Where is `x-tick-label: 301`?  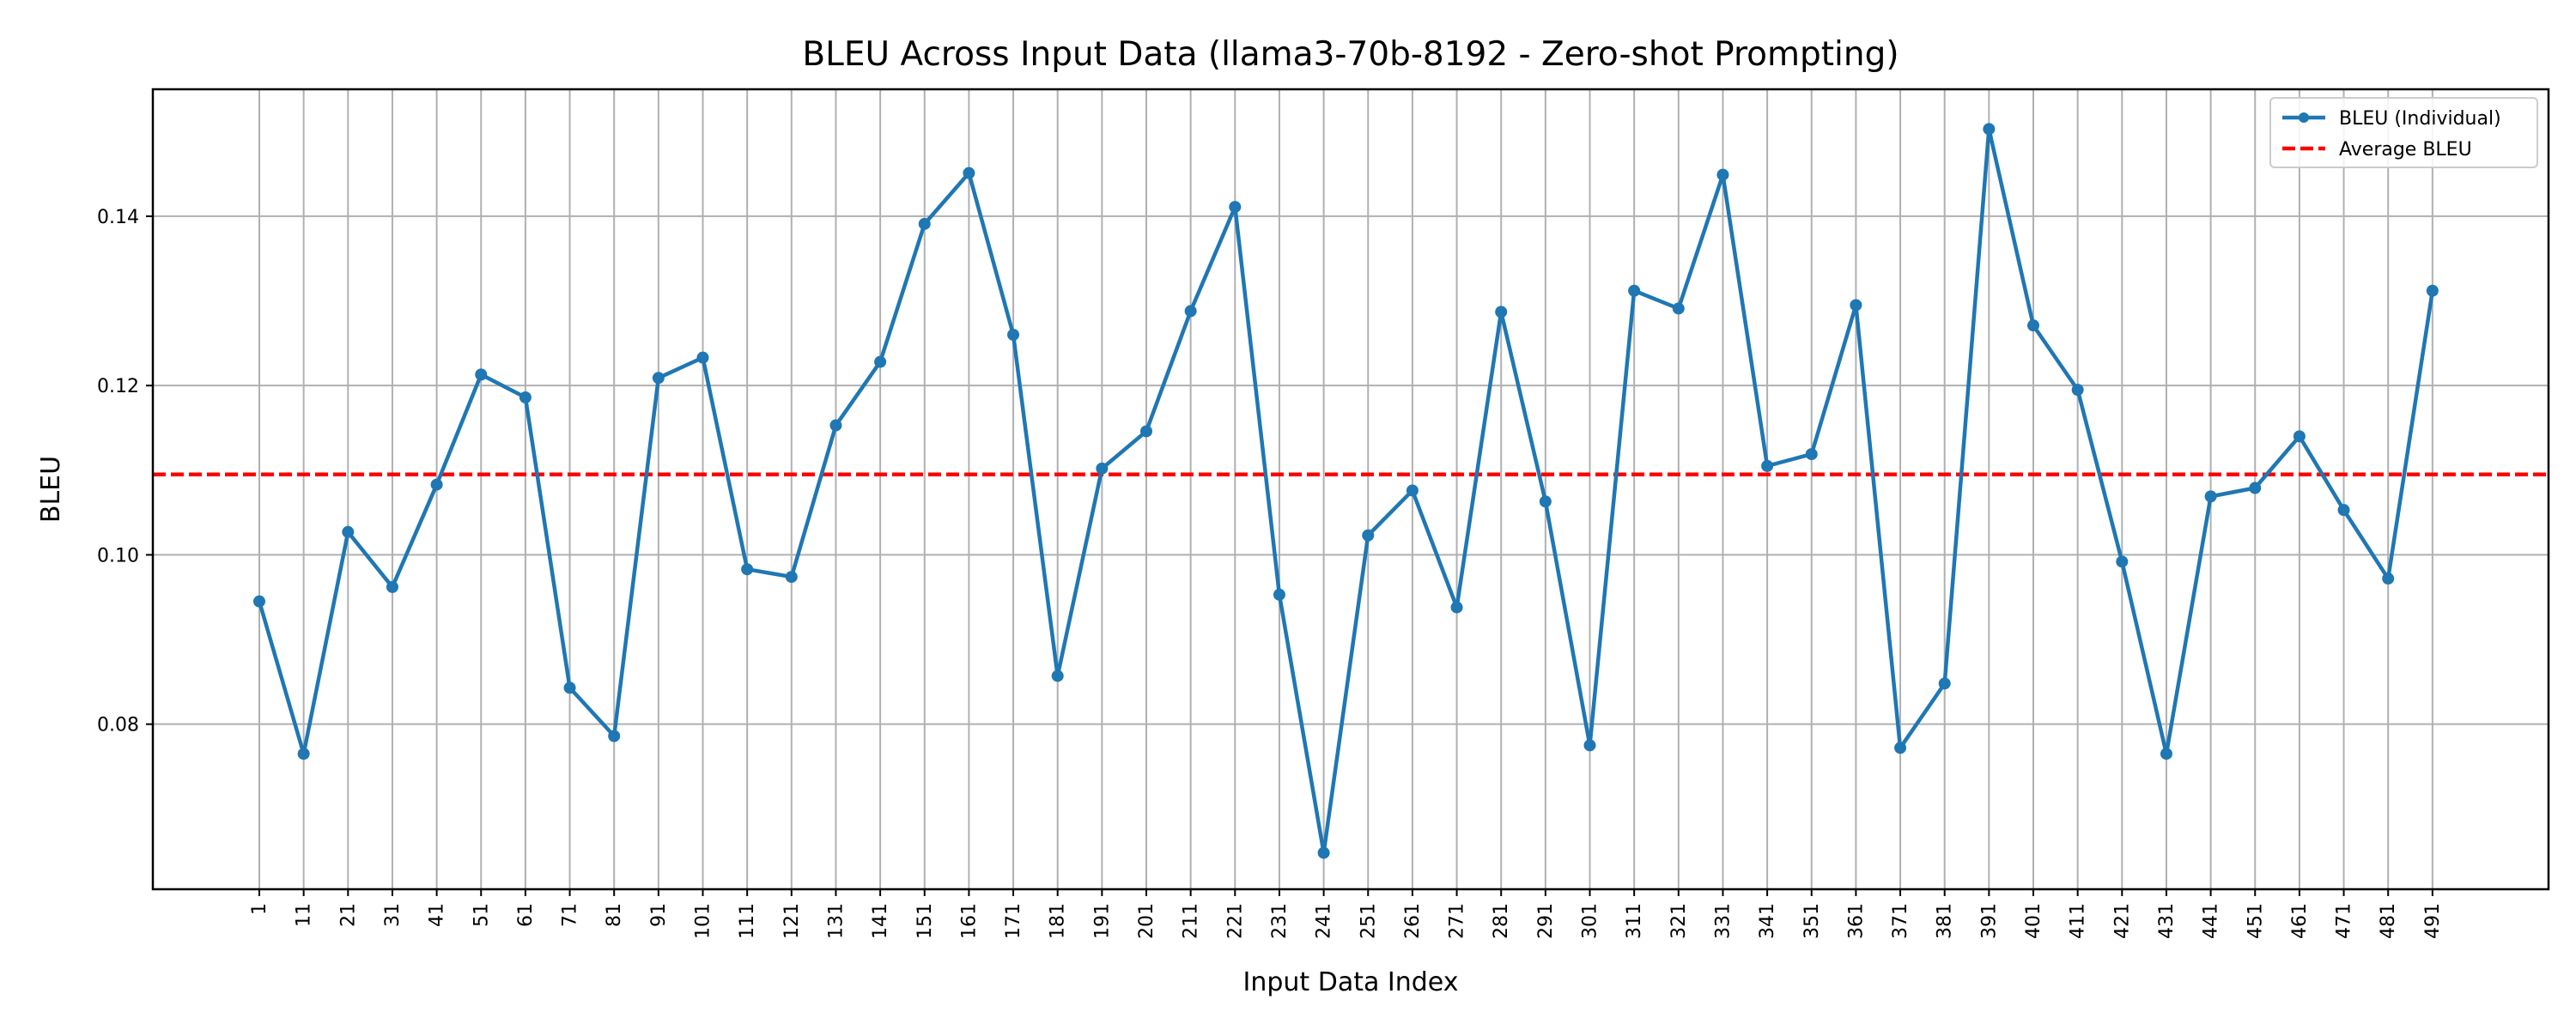 x-tick-label: 301 is located at coordinates (1590, 921).